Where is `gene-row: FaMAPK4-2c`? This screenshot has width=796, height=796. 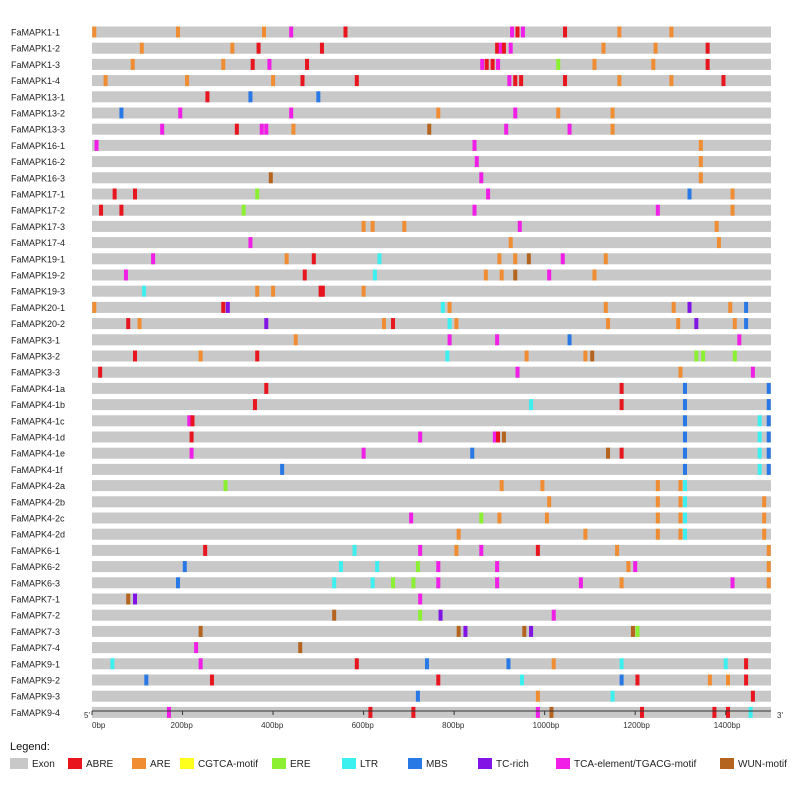 gene-row: FaMAPK4-2c is located at coordinates (391, 518).